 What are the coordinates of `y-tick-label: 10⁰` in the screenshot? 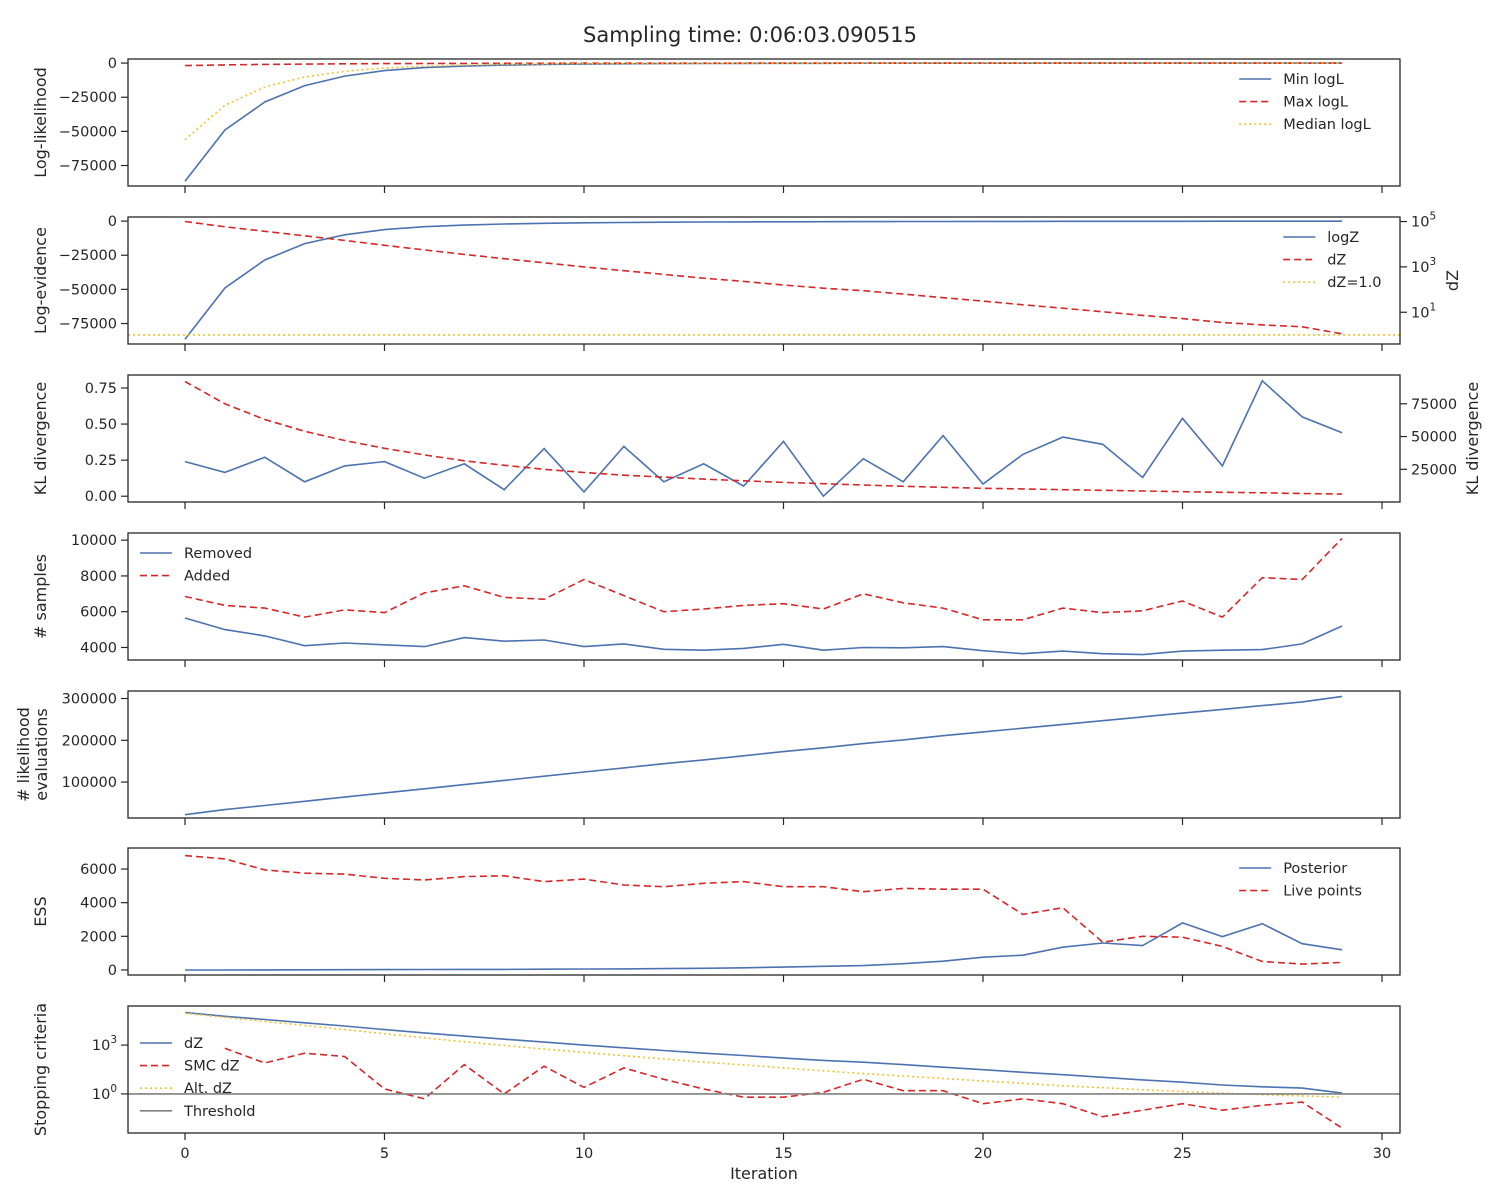 It's located at (104, 1093).